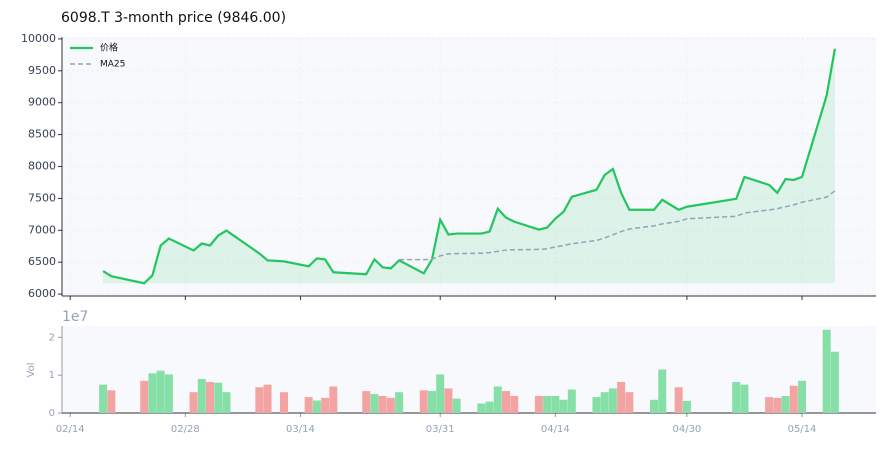 This screenshot has width=886, height=449. I want to click on y-tick-label: 2, so click(52, 337).